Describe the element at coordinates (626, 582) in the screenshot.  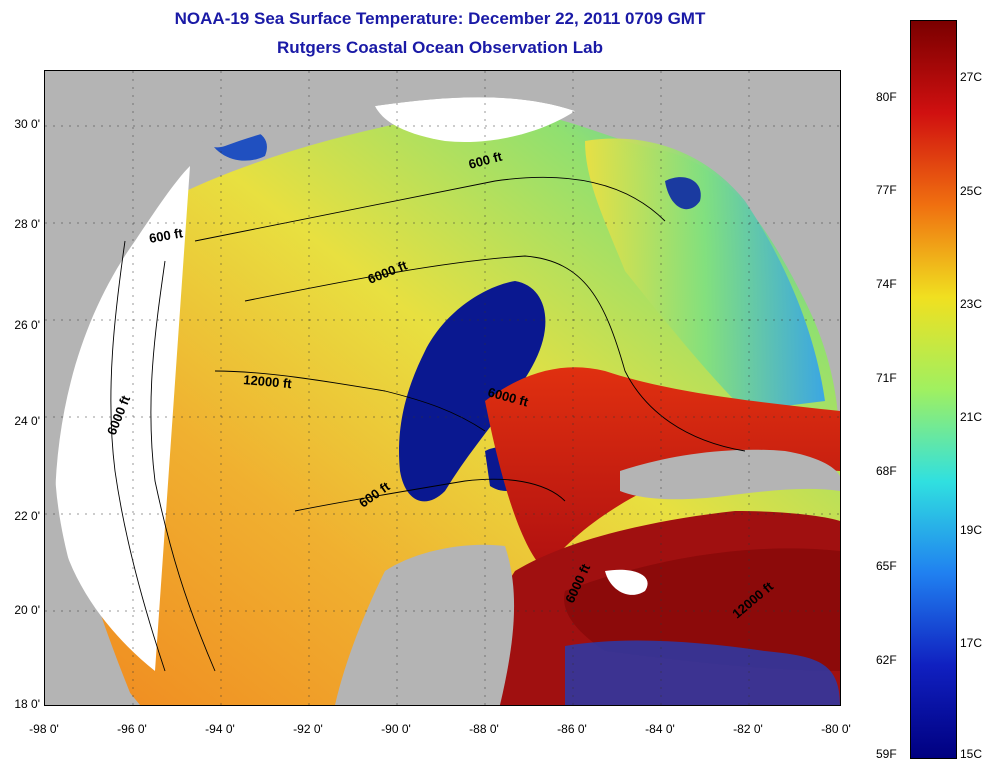
I see `south-cloud` at that location.